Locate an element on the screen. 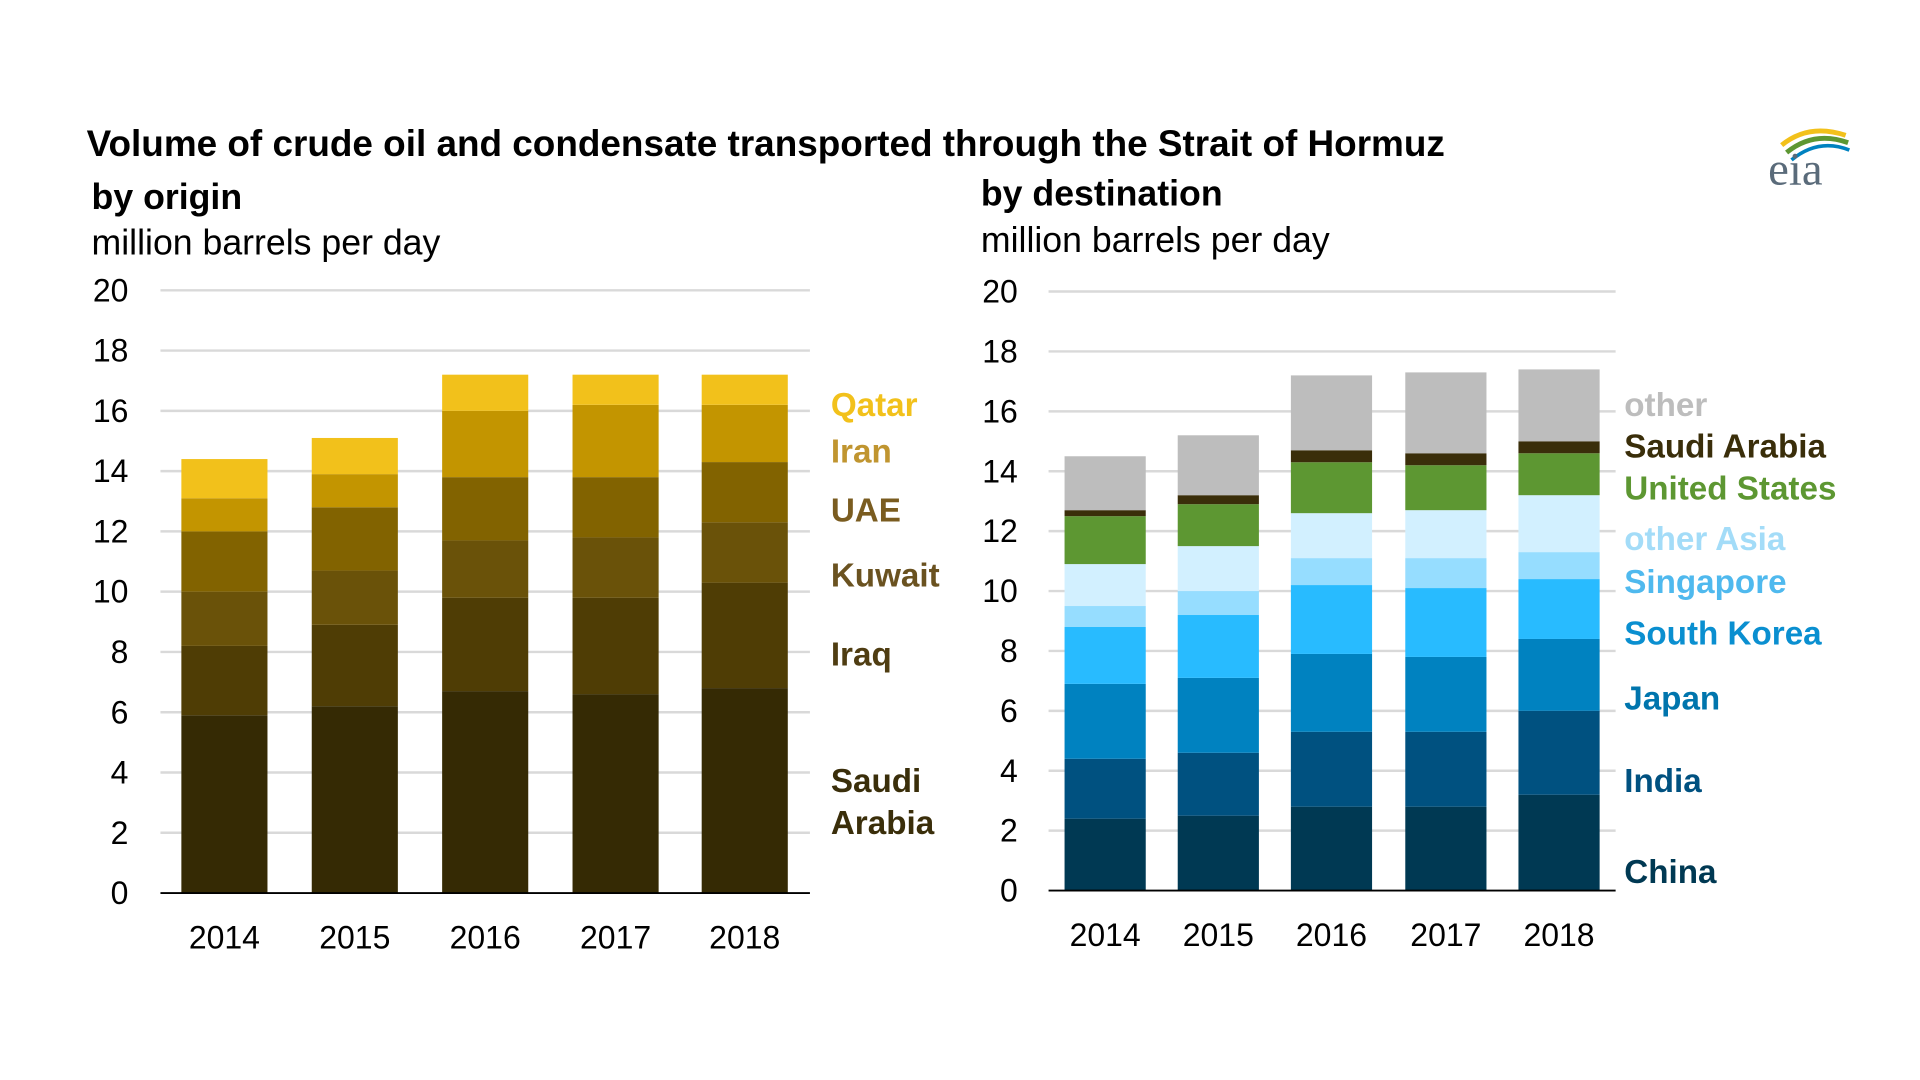 Image resolution: width=1920 pixels, height=1080 pixels. bar-segment-iraq-2015 is located at coordinates (354, 665).